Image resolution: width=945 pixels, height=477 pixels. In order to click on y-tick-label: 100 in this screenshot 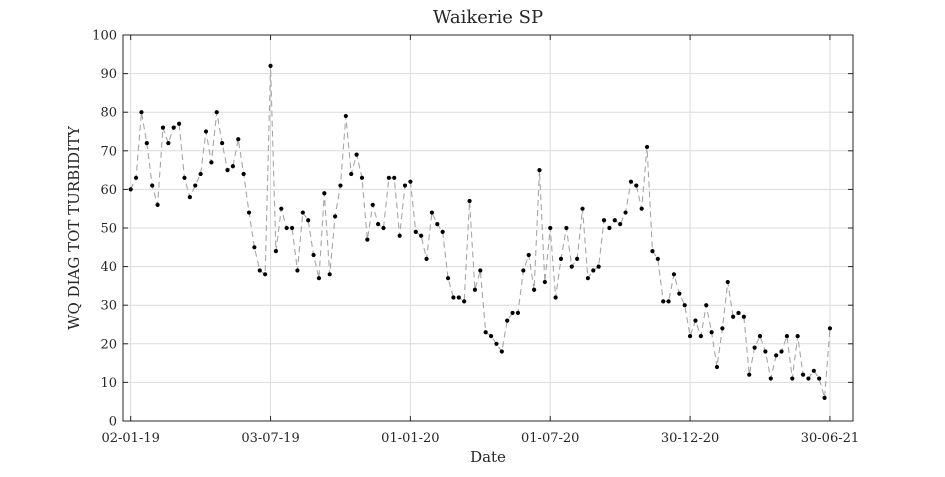, I will do `click(104, 36)`.